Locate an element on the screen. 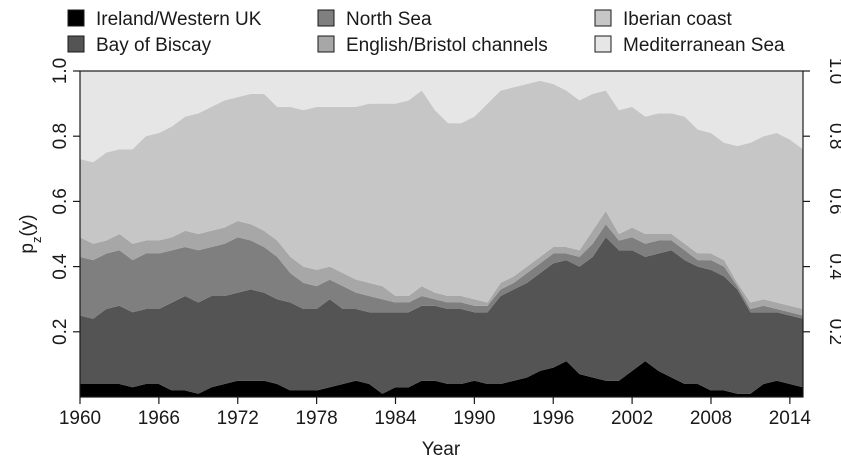 The width and height of the screenshot is (841, 459). y-tick-label-left-1: 0.4 is located at coordinates (60, 266).